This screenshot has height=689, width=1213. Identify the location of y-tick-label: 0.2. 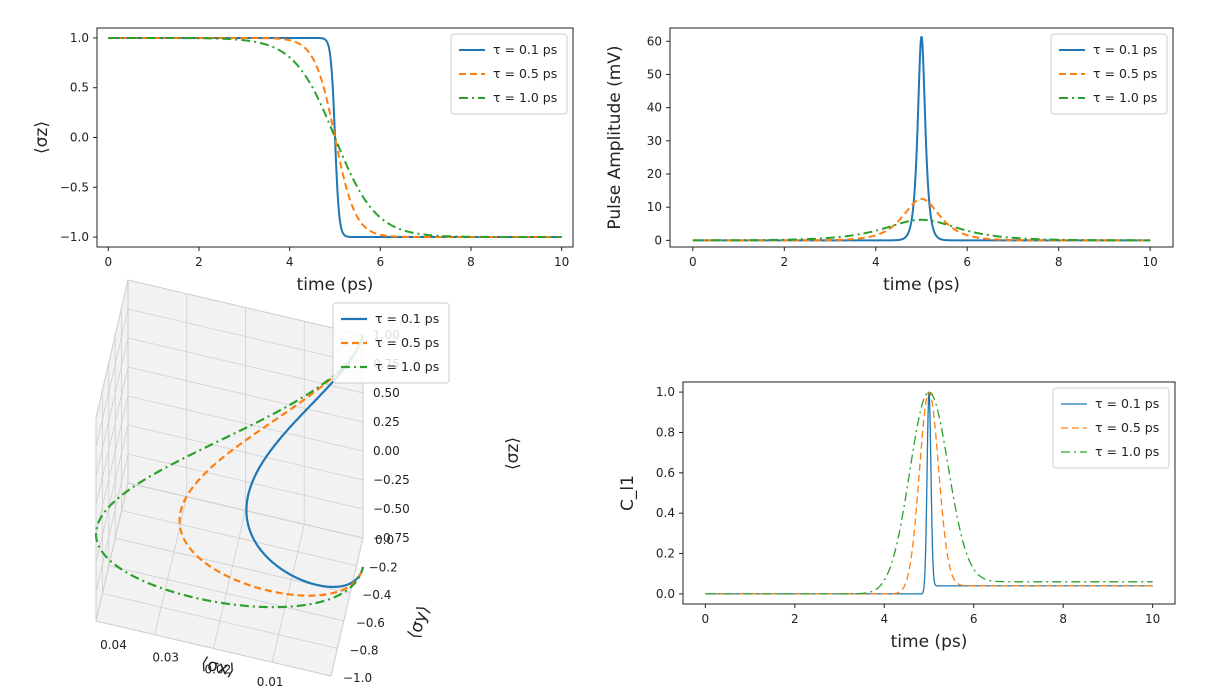
(665, 554).